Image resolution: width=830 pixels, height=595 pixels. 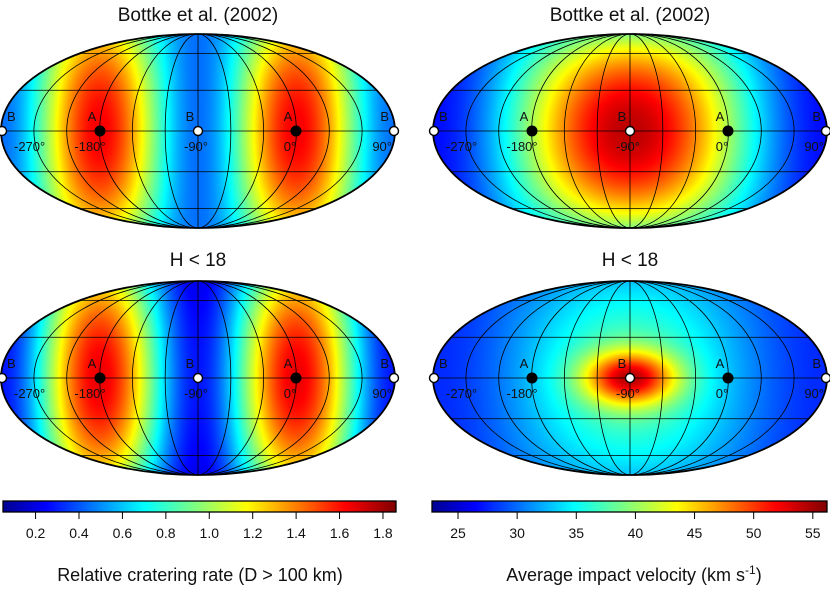 I want to click on colorbar-rate-ticks: 0.2 0.4 0.6 0.8 1.0 1.2 1.4 1.6 1.8, so click(x=209, y=526).